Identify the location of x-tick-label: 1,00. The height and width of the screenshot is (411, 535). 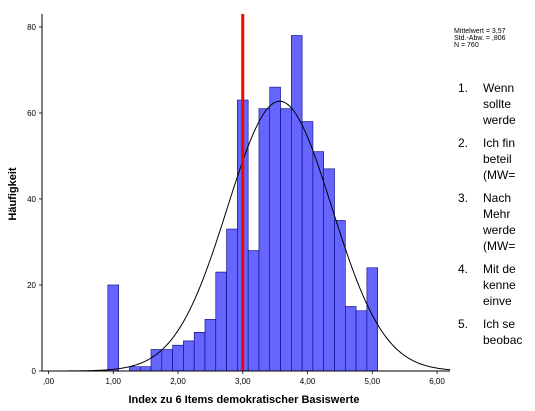
(113, 381).